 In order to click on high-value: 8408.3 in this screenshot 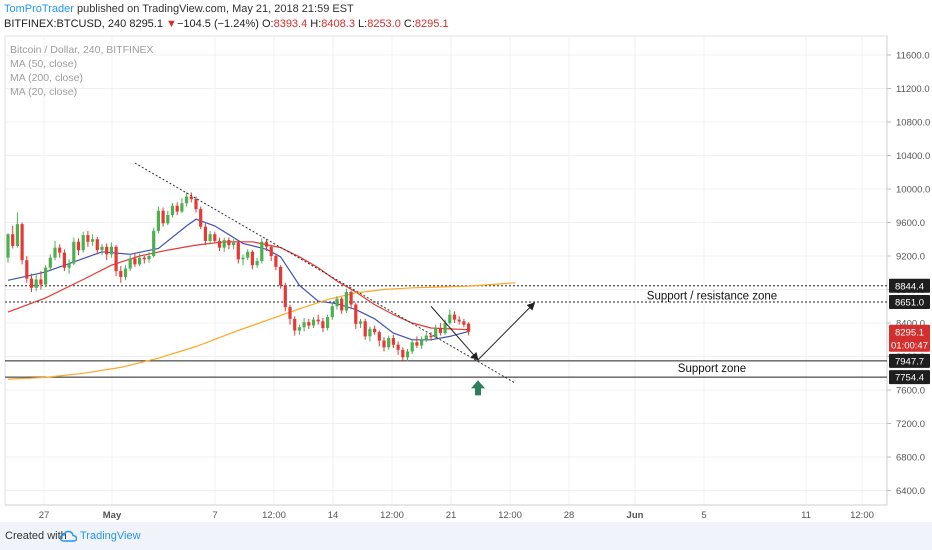, I will do `click(338, 24)`.